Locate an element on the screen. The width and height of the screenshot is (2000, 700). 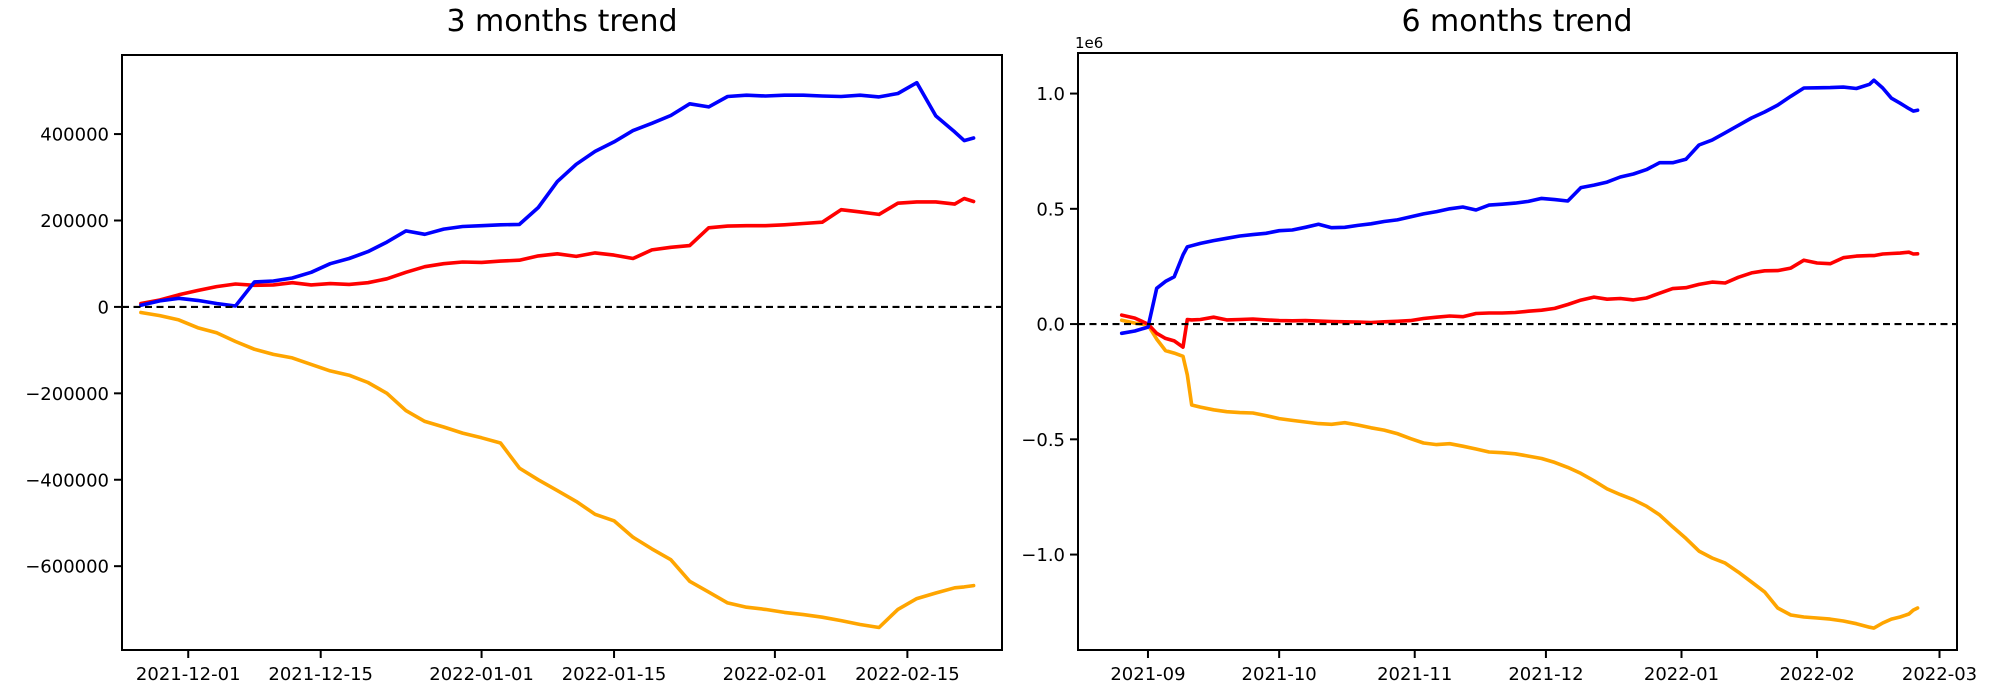
y-tick-label: 0.5 is located at coordinates (1050, 209).